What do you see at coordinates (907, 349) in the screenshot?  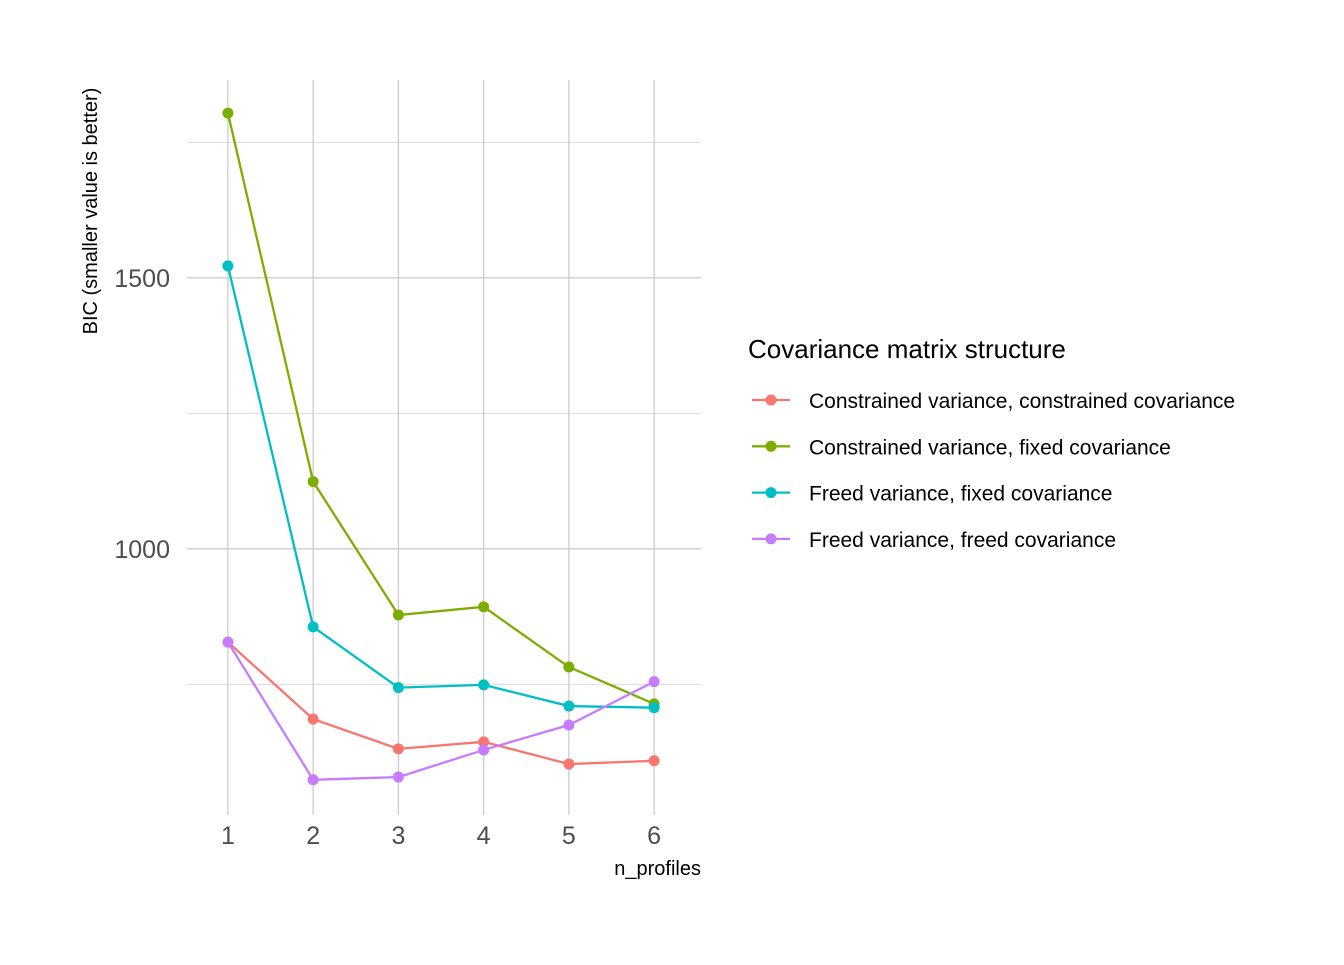 I see `legend-title: Covariance matrix structure` at bounding box center [907, 349].